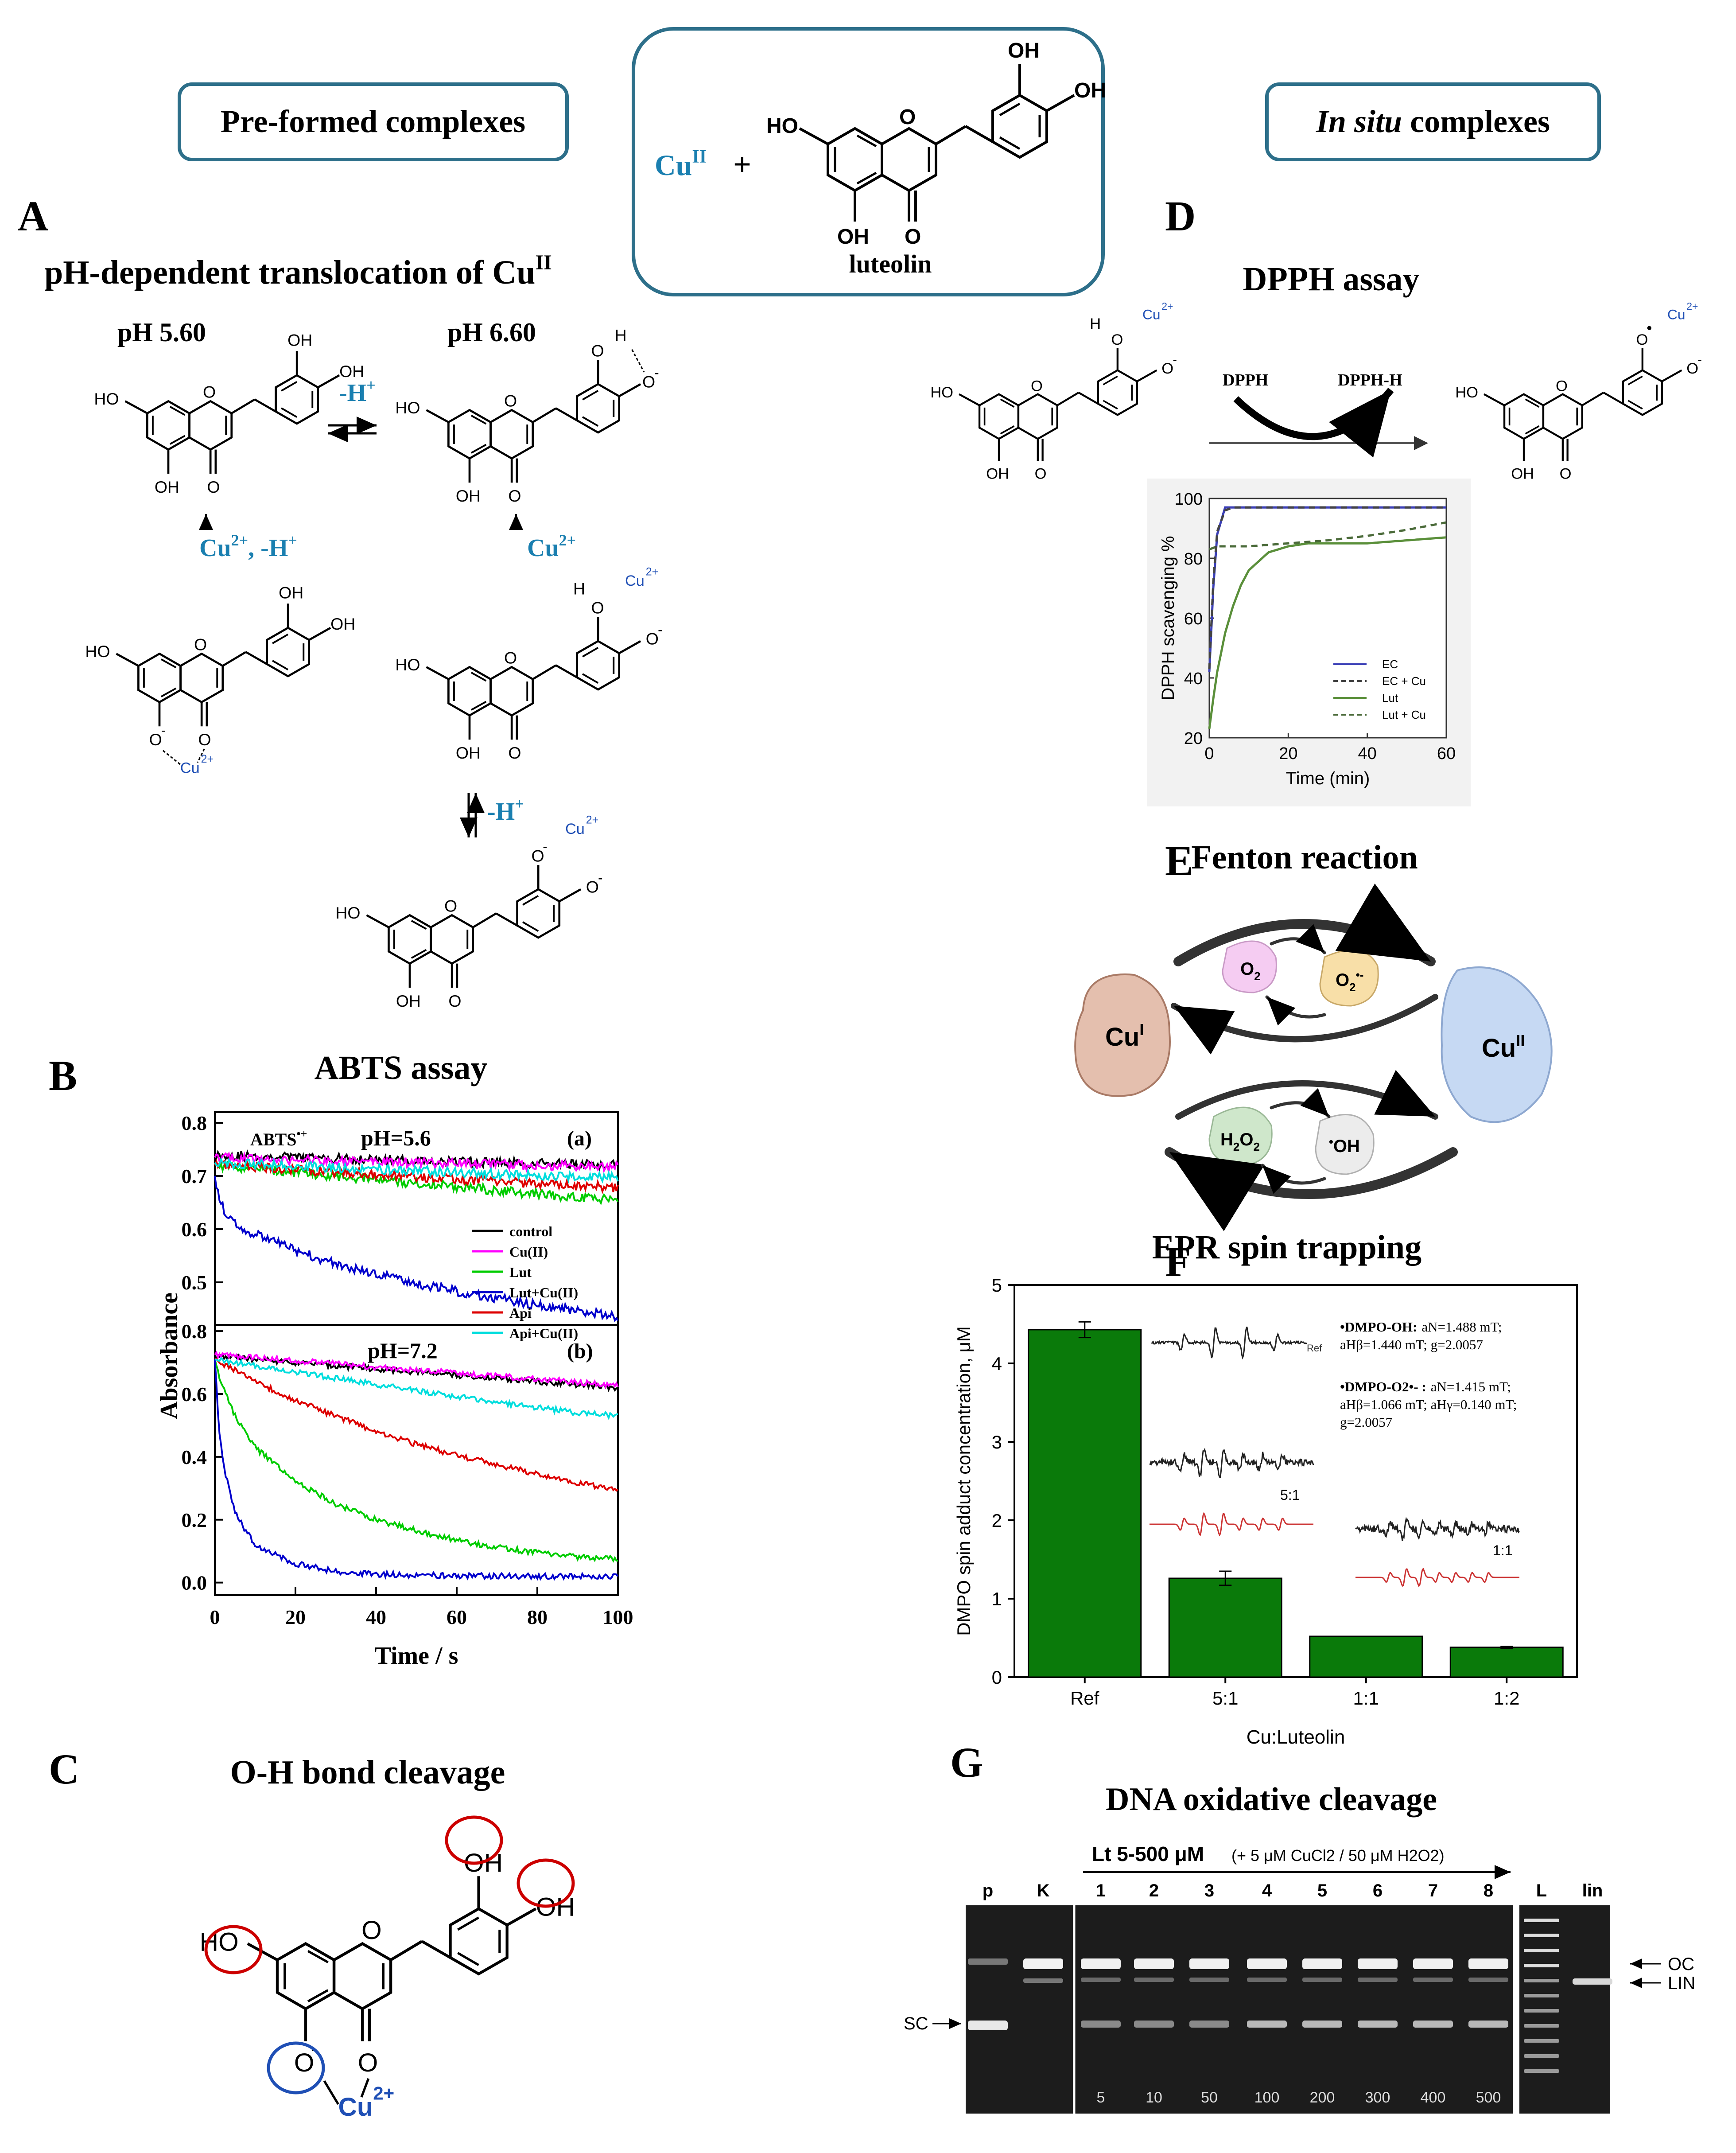 The width and height of the screenshot is (1736, 2153). I want to click on oh-circle-3p, so click(474, 1840).